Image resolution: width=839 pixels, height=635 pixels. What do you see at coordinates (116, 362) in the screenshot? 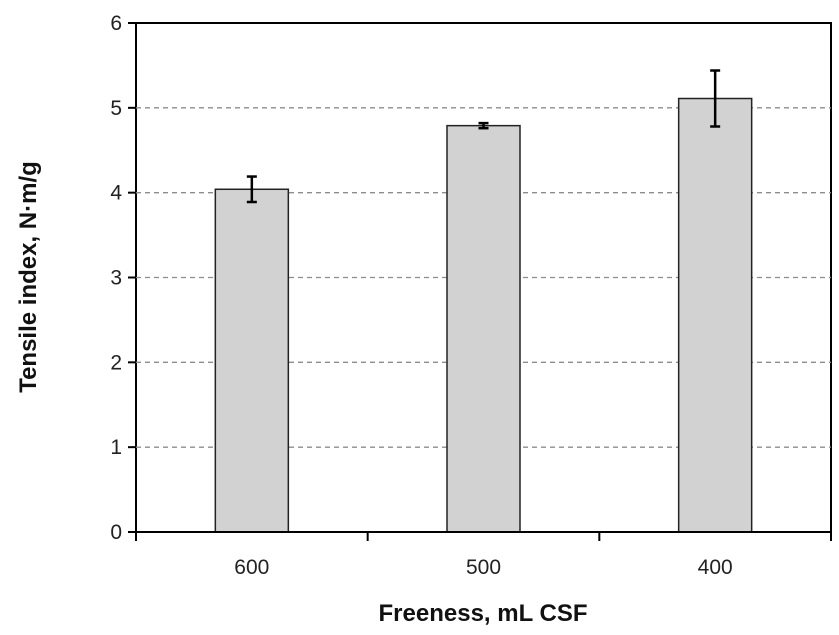
I see `y-tick-label: 2` at bounding box center [116, 362].